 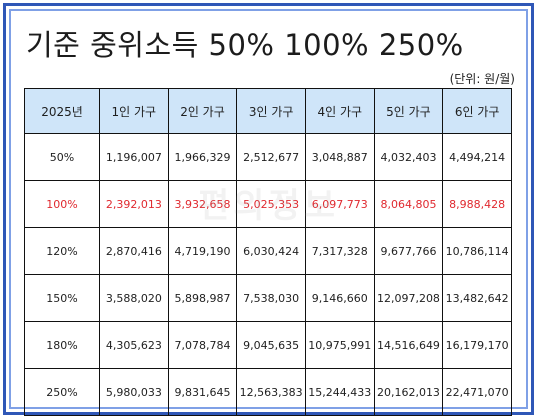 I want to click on table-cell: 2,870,416, so click(x=134, y=251).